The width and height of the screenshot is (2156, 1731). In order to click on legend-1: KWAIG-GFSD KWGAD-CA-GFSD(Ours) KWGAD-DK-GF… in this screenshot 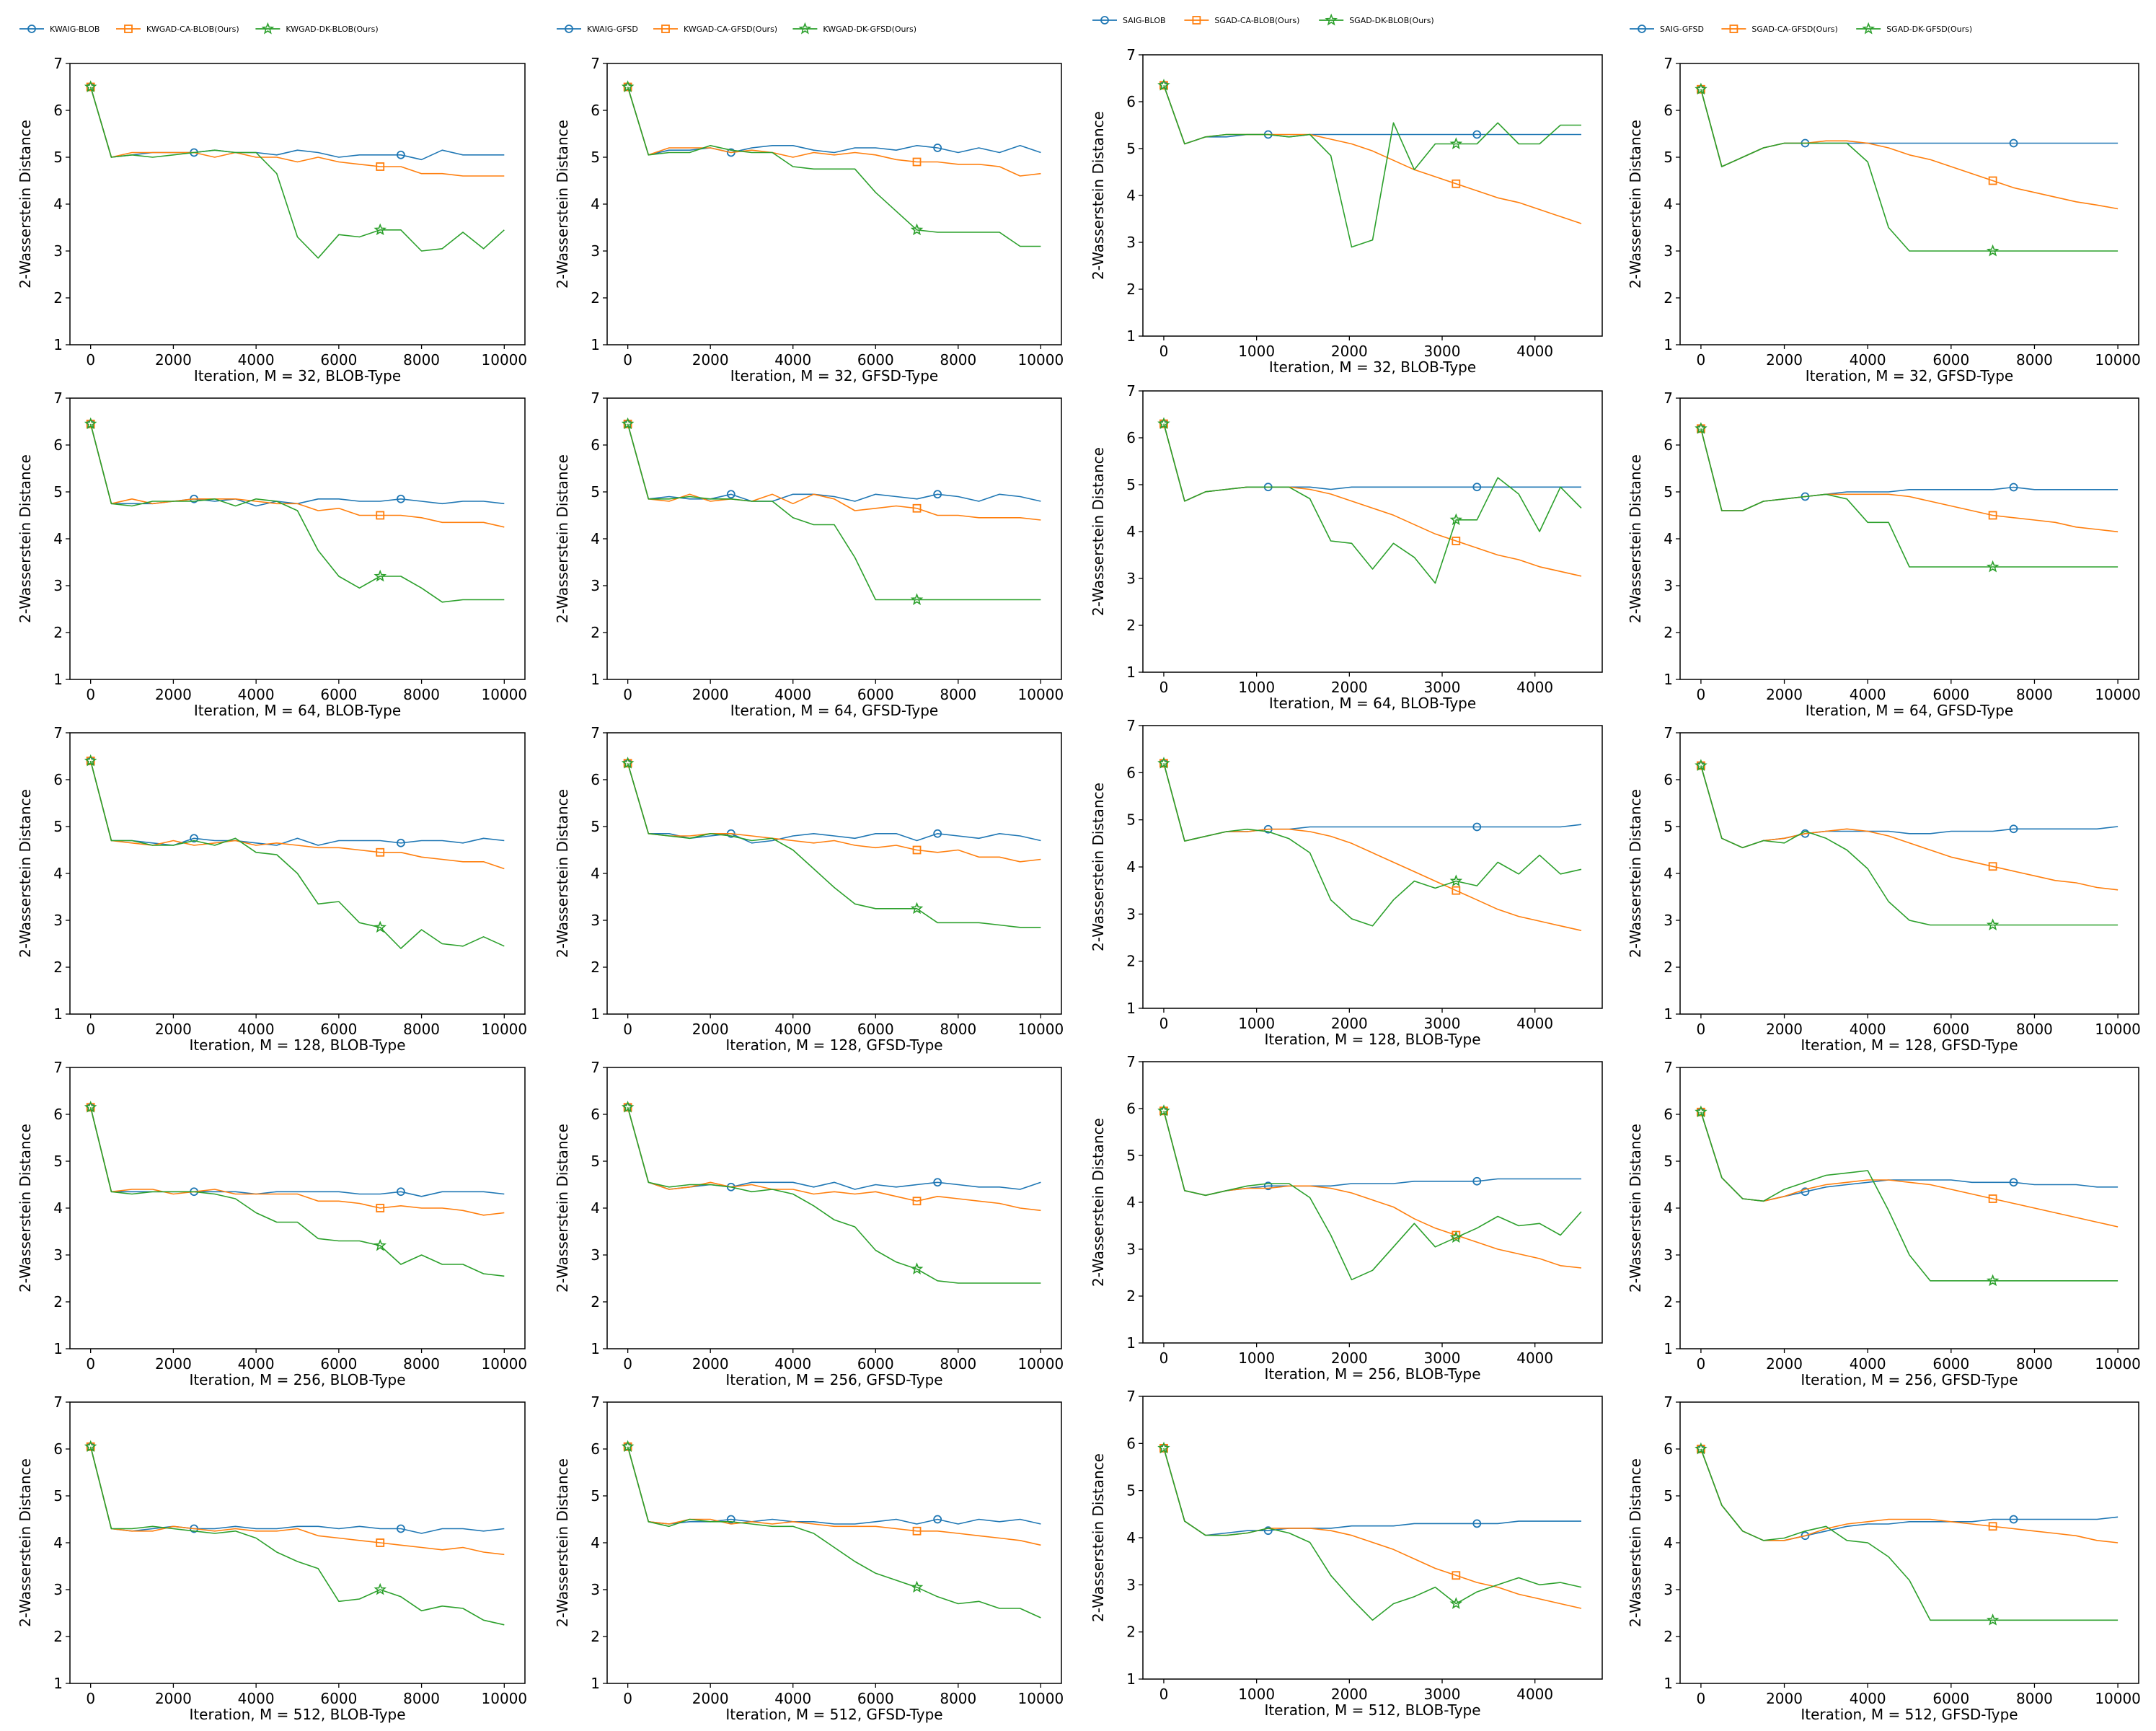, I will do `click(736, 28)`.